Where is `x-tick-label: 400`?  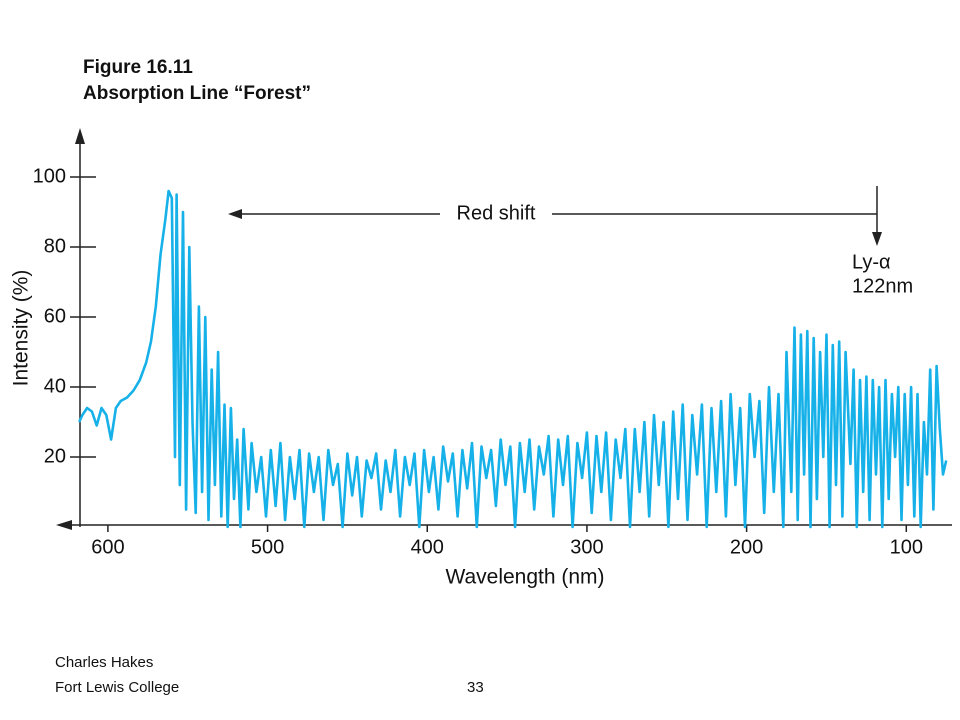
x-tick-label: 400 is located at coordinates (427, 547).